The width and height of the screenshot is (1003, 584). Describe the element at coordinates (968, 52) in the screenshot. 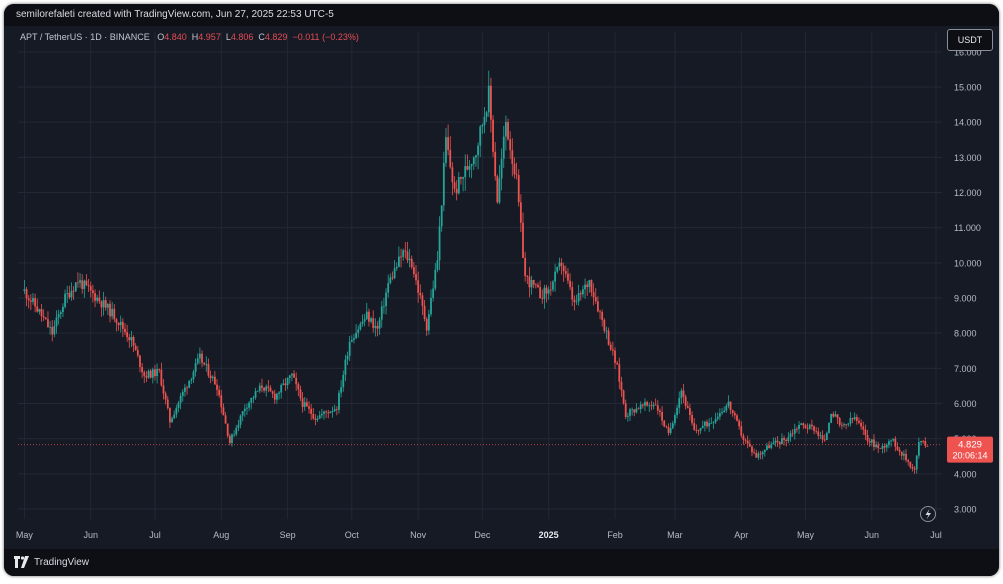

I see `y-tick-label: 16.000` at that location.